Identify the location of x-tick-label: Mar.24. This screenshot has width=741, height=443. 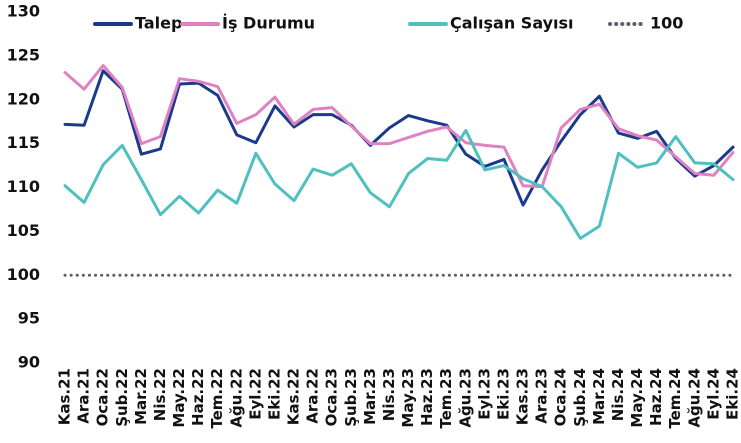
(599, 396).